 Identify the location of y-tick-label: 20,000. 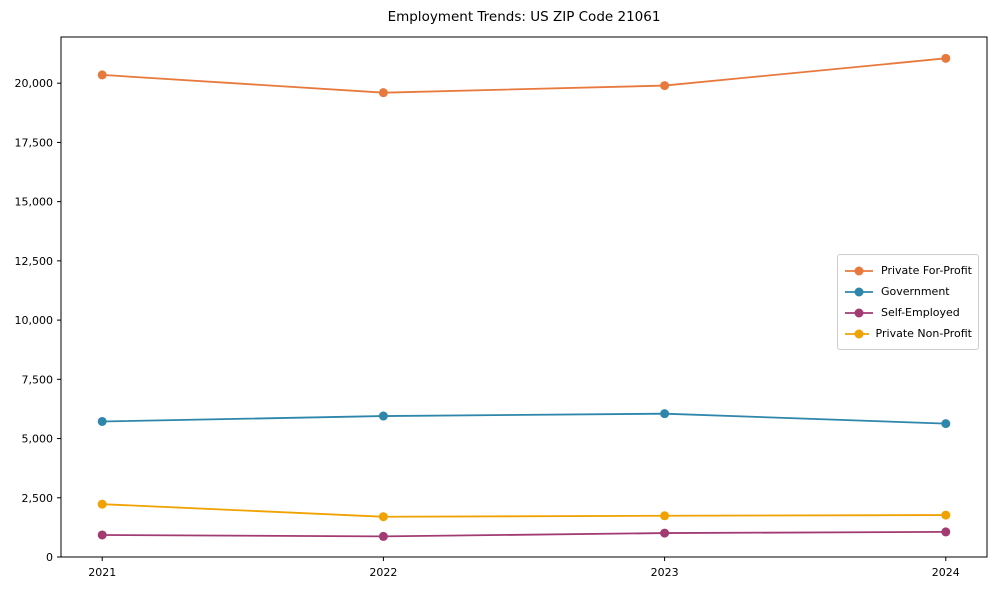
(34, 83).